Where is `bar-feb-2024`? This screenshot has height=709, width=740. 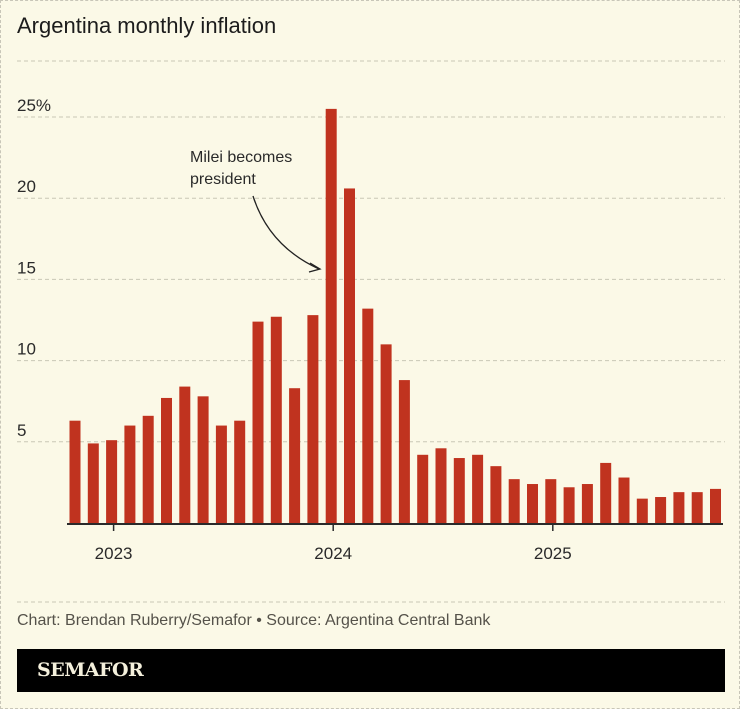
bar-feb-2024 is located at coordinates (368, 415).